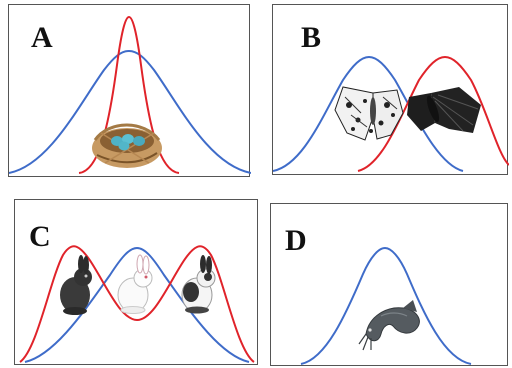 The height and width of the screenshot is (368, 512). I want to click on panel-label: B, so click(311, 37).